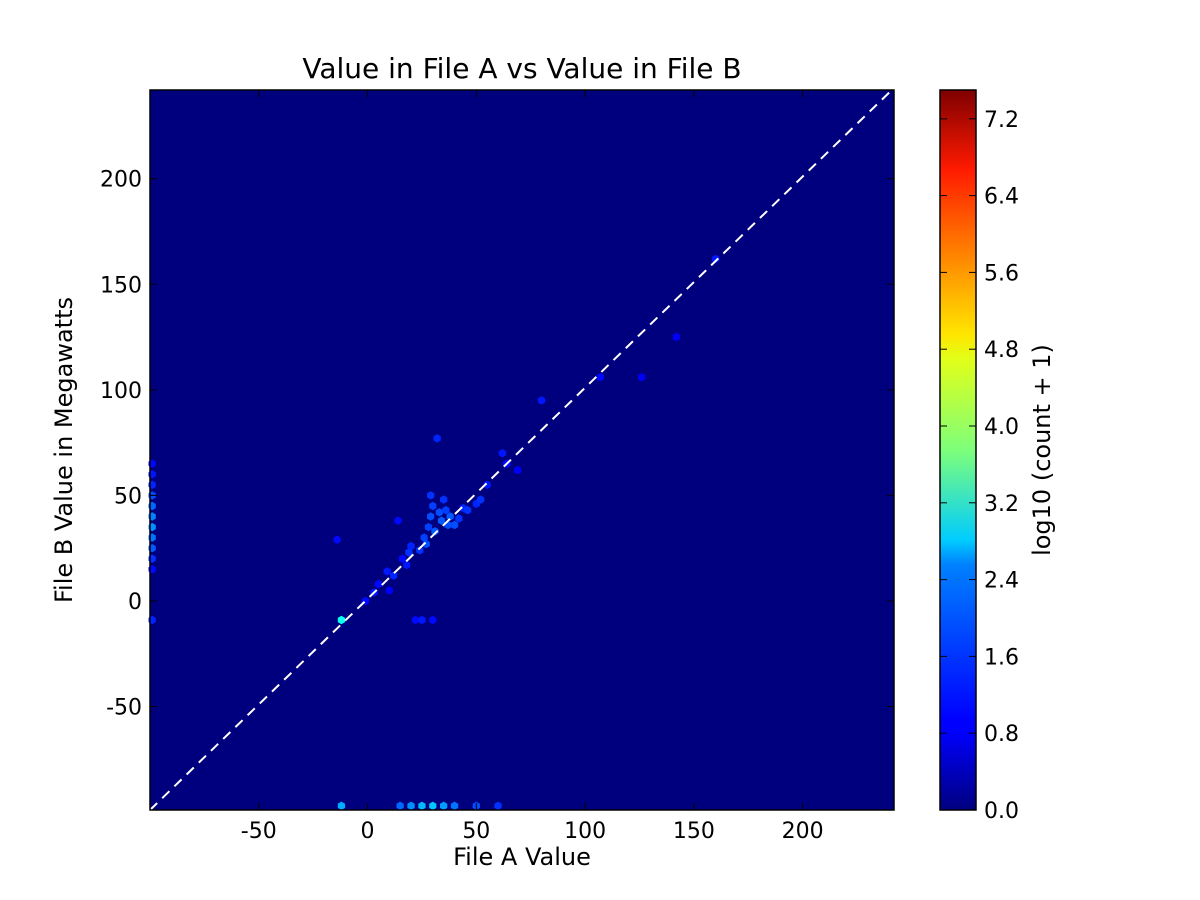  Describe the element at coordinates (64, 450) in the screenshot. I see `y-axis-label: File B Value in Megawatts` at that location.